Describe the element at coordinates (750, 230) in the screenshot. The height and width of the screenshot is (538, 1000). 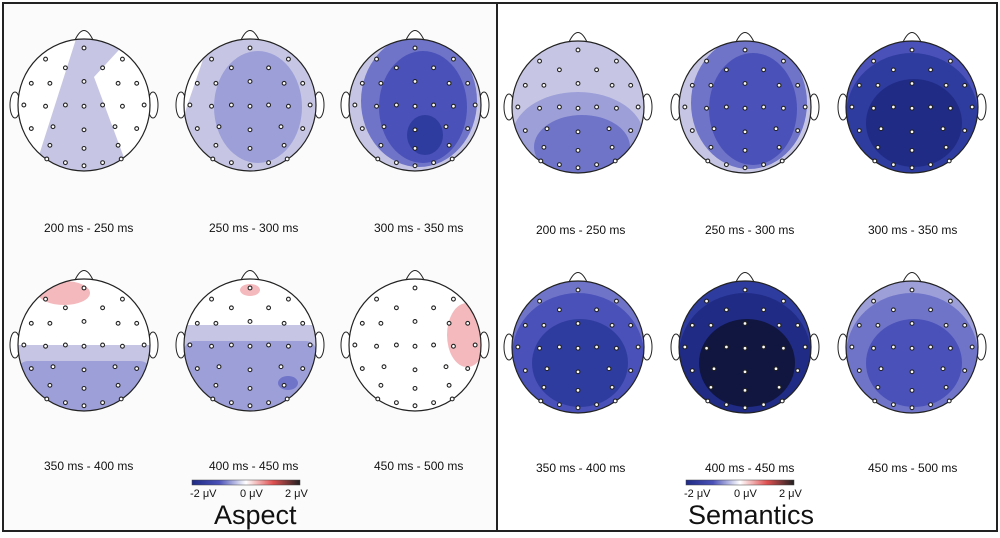
I see `map-label: 250 ms - 300 ms` at that location.